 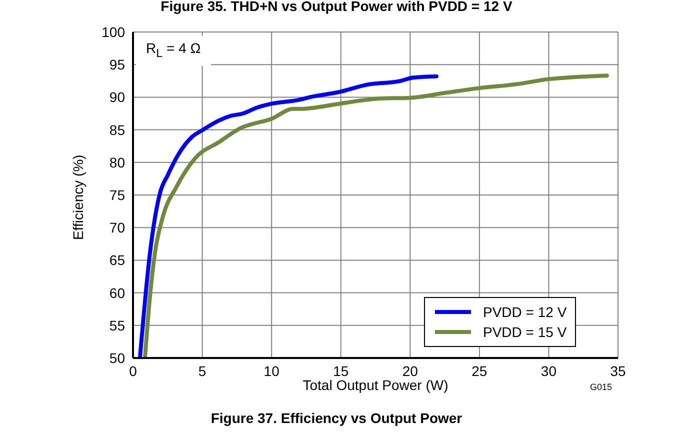 I want to click on y-tick-label: 60, so click(x=117, y=292).